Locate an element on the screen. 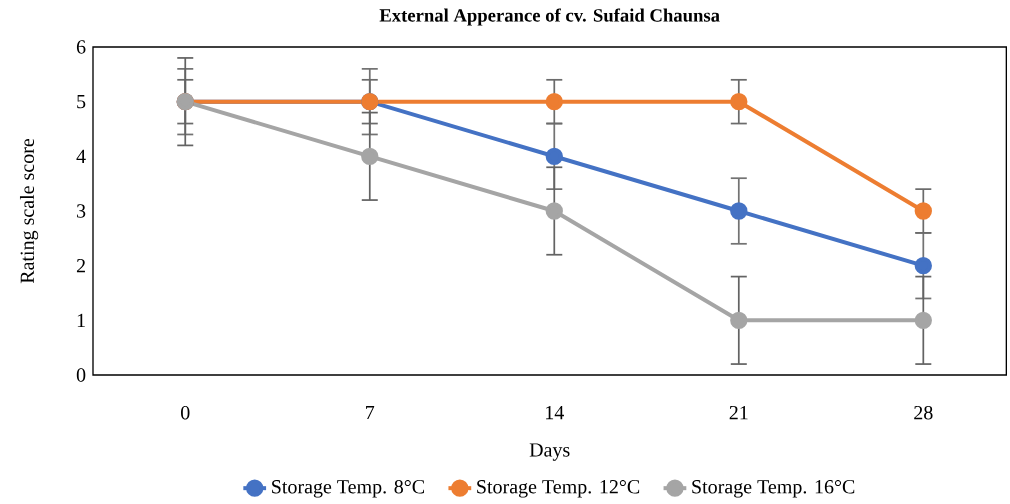 The height and width of the screenshot is (504, 1010). legend-label: Storage Temp. 8°C is located at coordinates (348, 489).